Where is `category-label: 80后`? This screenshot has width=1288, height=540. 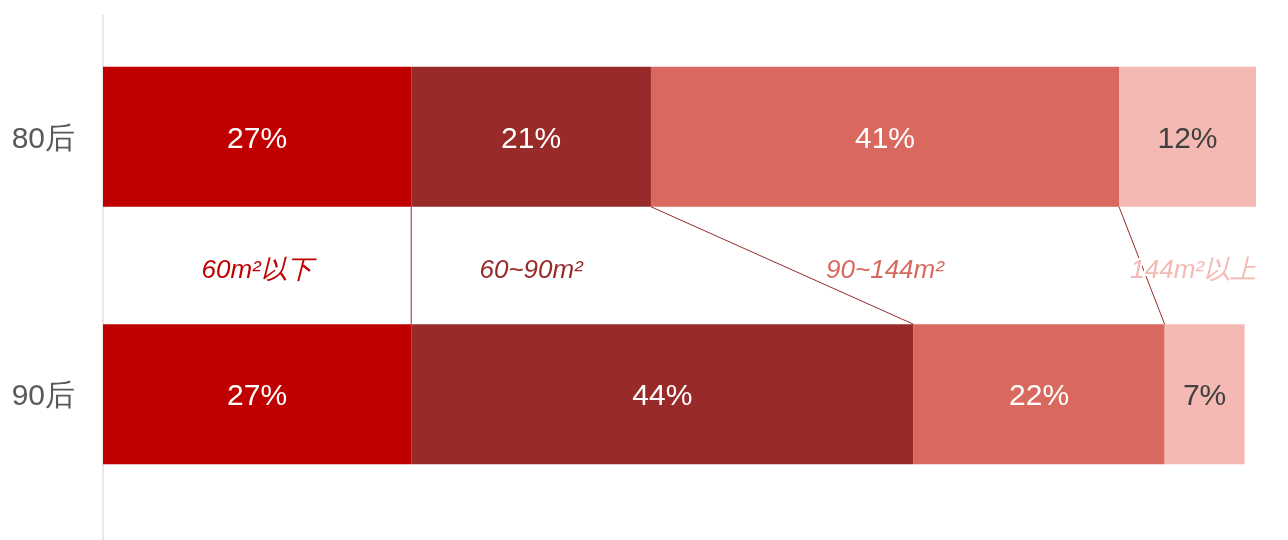
category-label: 80后 is located at coordinates (43, 137).